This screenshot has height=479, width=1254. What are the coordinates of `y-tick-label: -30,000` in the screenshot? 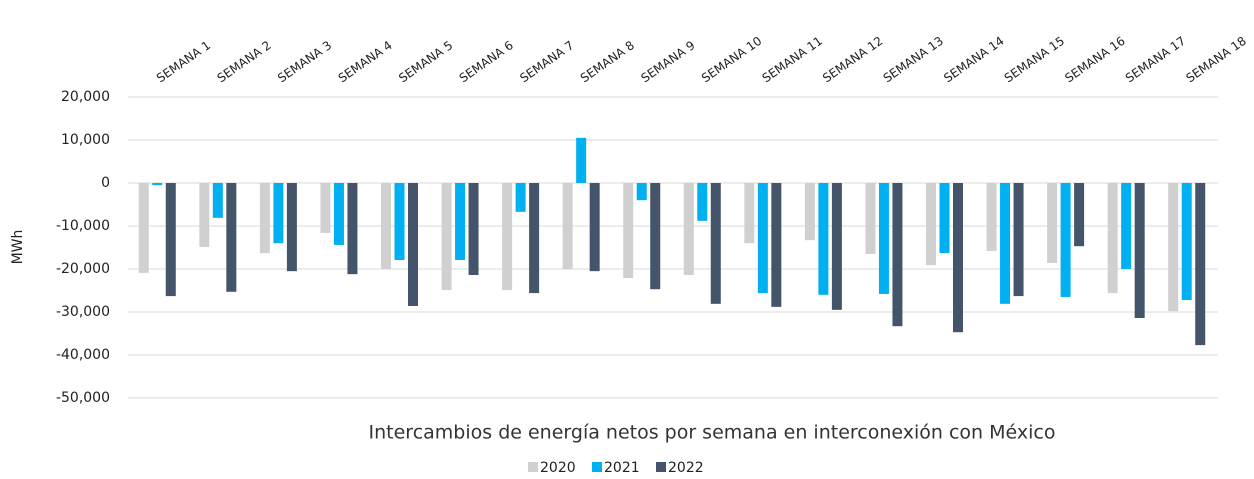 It's located at (83, 312).